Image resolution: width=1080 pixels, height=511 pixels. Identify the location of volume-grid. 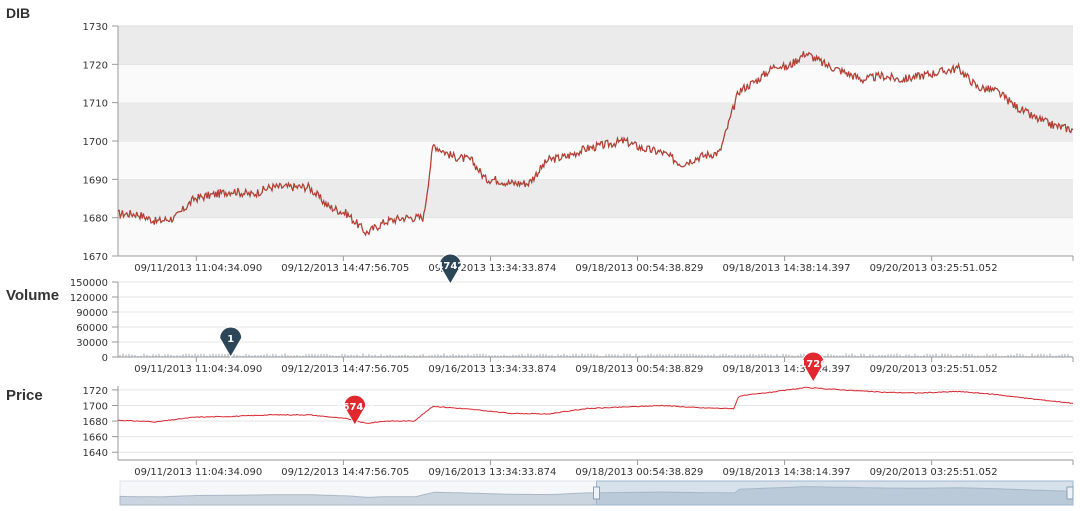
(595, 319).